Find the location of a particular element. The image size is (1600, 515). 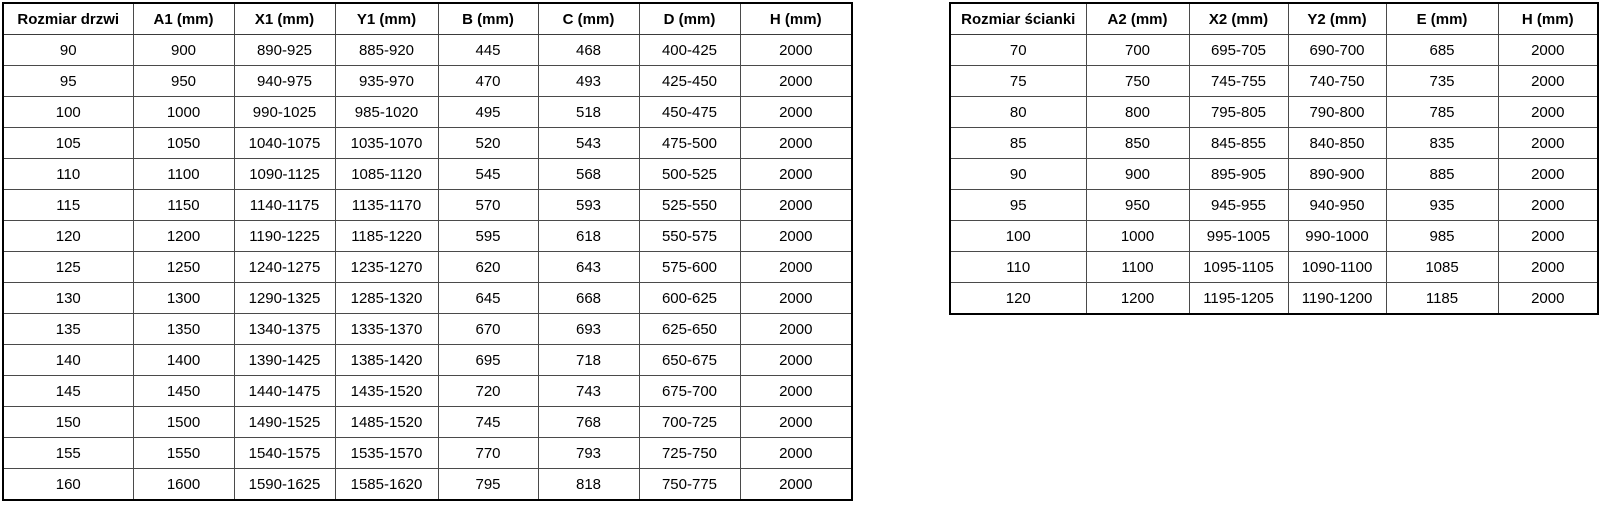

cell: 568 is located at coordinates (588, 174).